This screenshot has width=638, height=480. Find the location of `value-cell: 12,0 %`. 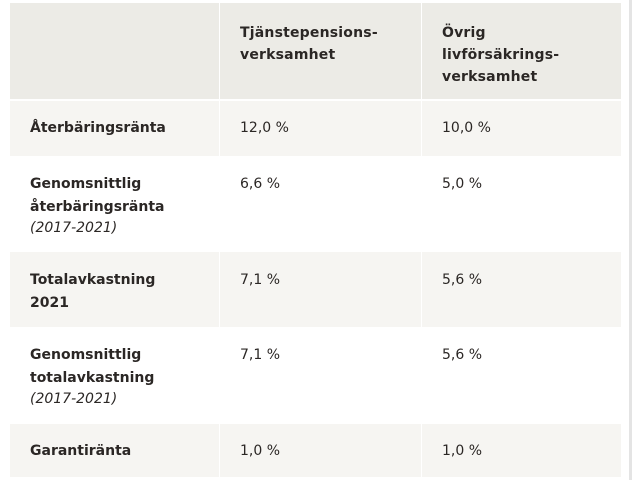

value-cell: 12,0 % is located at coordinates (321, 128).